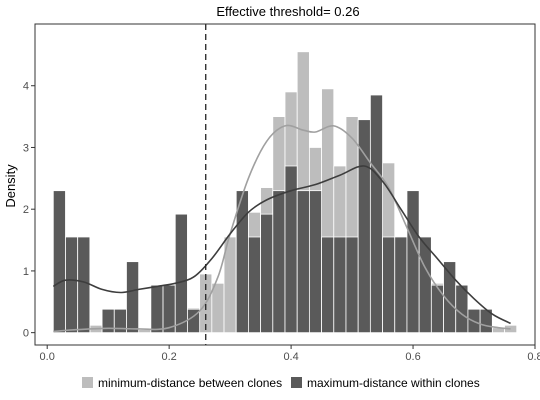 This screenshot has width=540, height=400. What do you see at coordinates (533, 357) in the screenshot?
I see `x-tick-label-4: 0.8` at bounding box center [533, 357].